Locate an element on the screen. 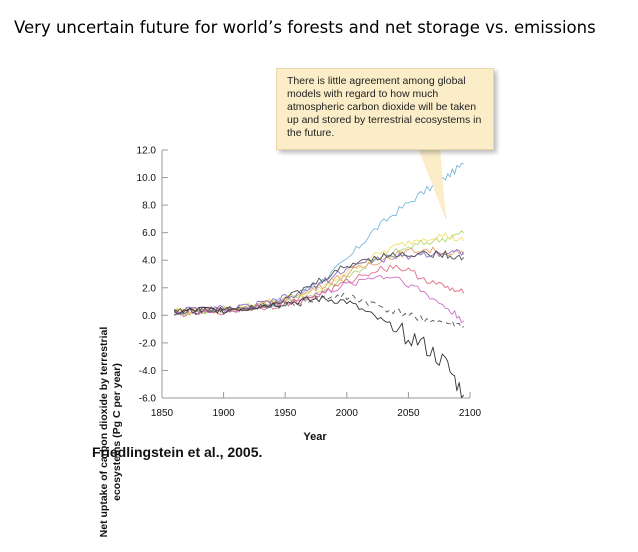 The width and height of the screenshot is (638, 552). y-tick-label: 4.0 is located at coordinates (149, 261).